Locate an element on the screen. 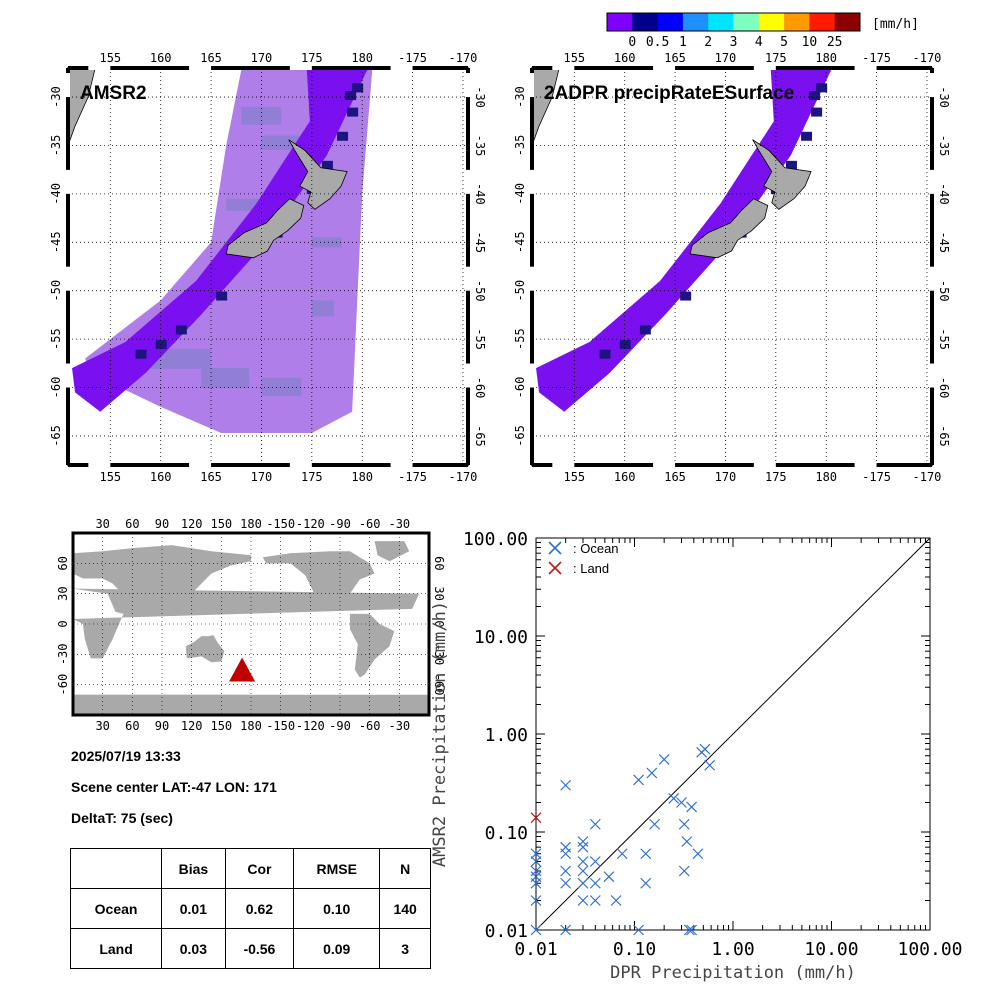 Image resolution: width=1000 pixels, height=1000 pixels. y-tick-label: 0.10 is located at coordinates (506, 833).